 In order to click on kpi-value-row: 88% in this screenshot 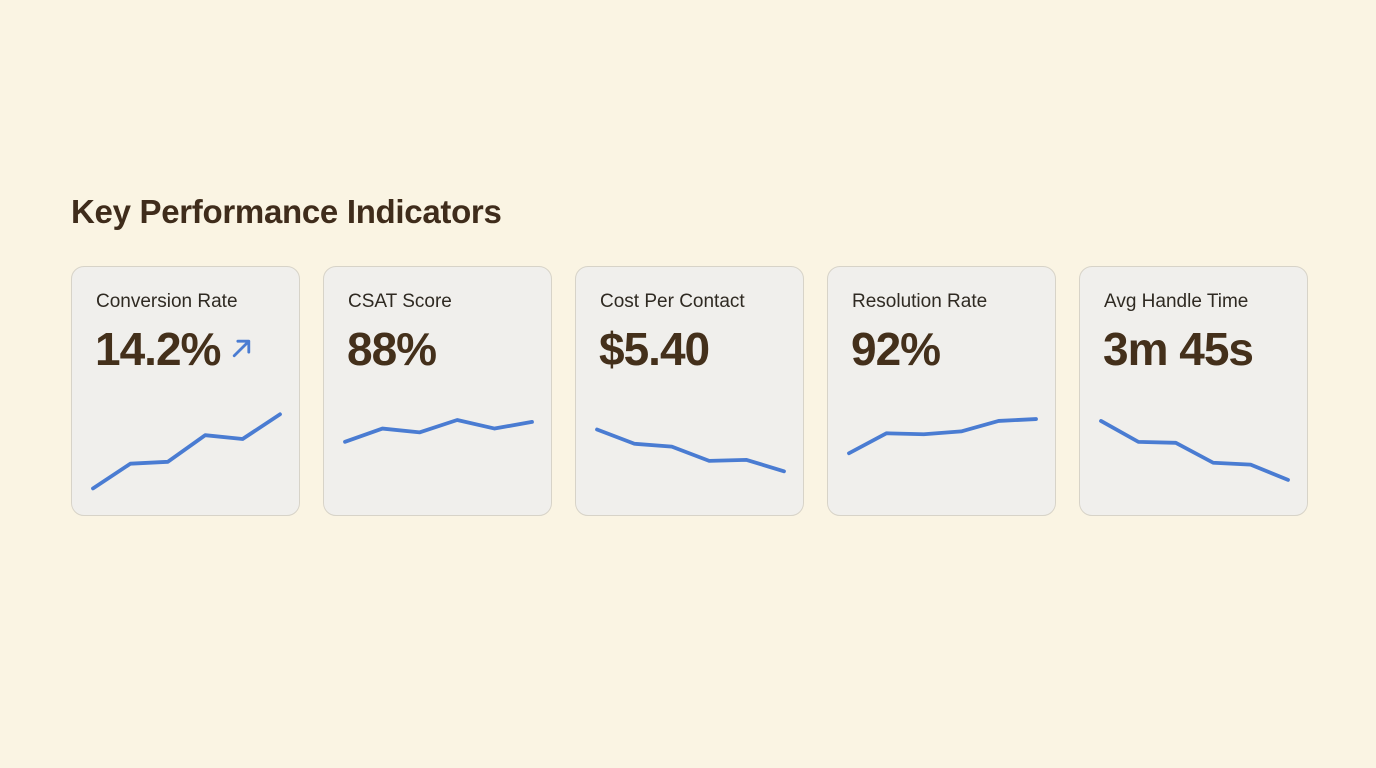, I will do `click(392, 349)`.